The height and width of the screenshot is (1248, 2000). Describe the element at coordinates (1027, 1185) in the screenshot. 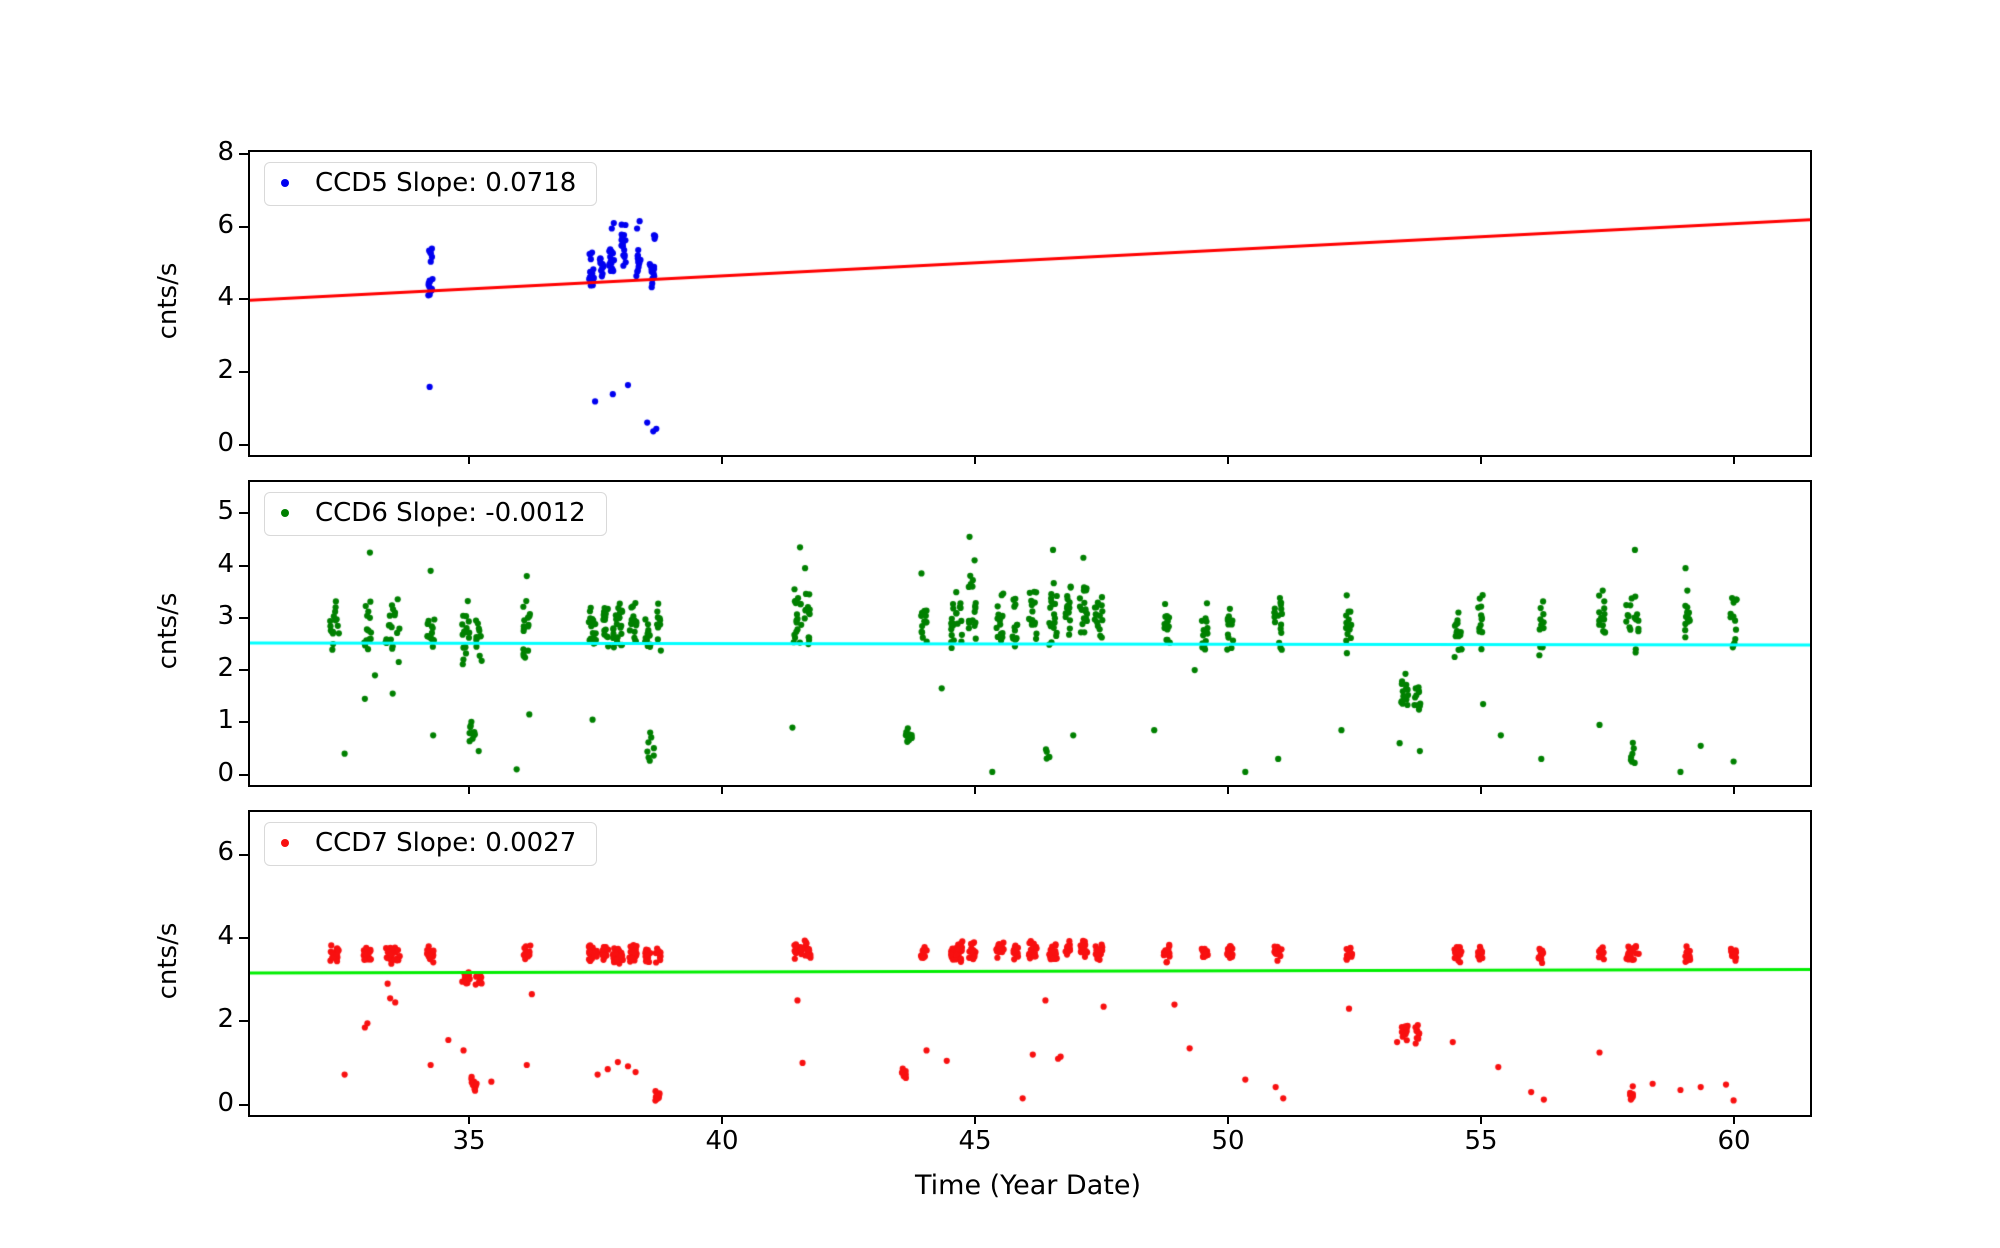

I see `x-axis-label: Time (Year Date)` at that location.